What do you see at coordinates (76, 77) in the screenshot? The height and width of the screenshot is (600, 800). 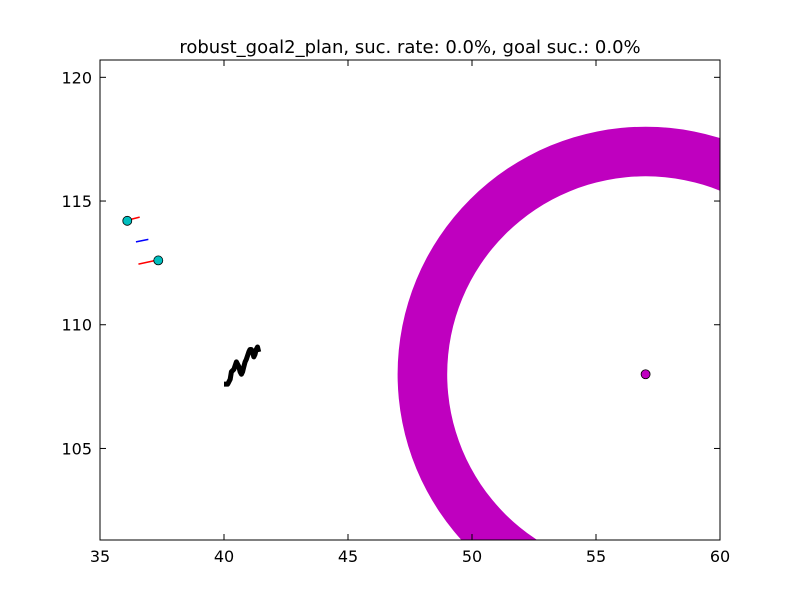 I see `y-tick-label: 120` at bounding box center [76, 77].